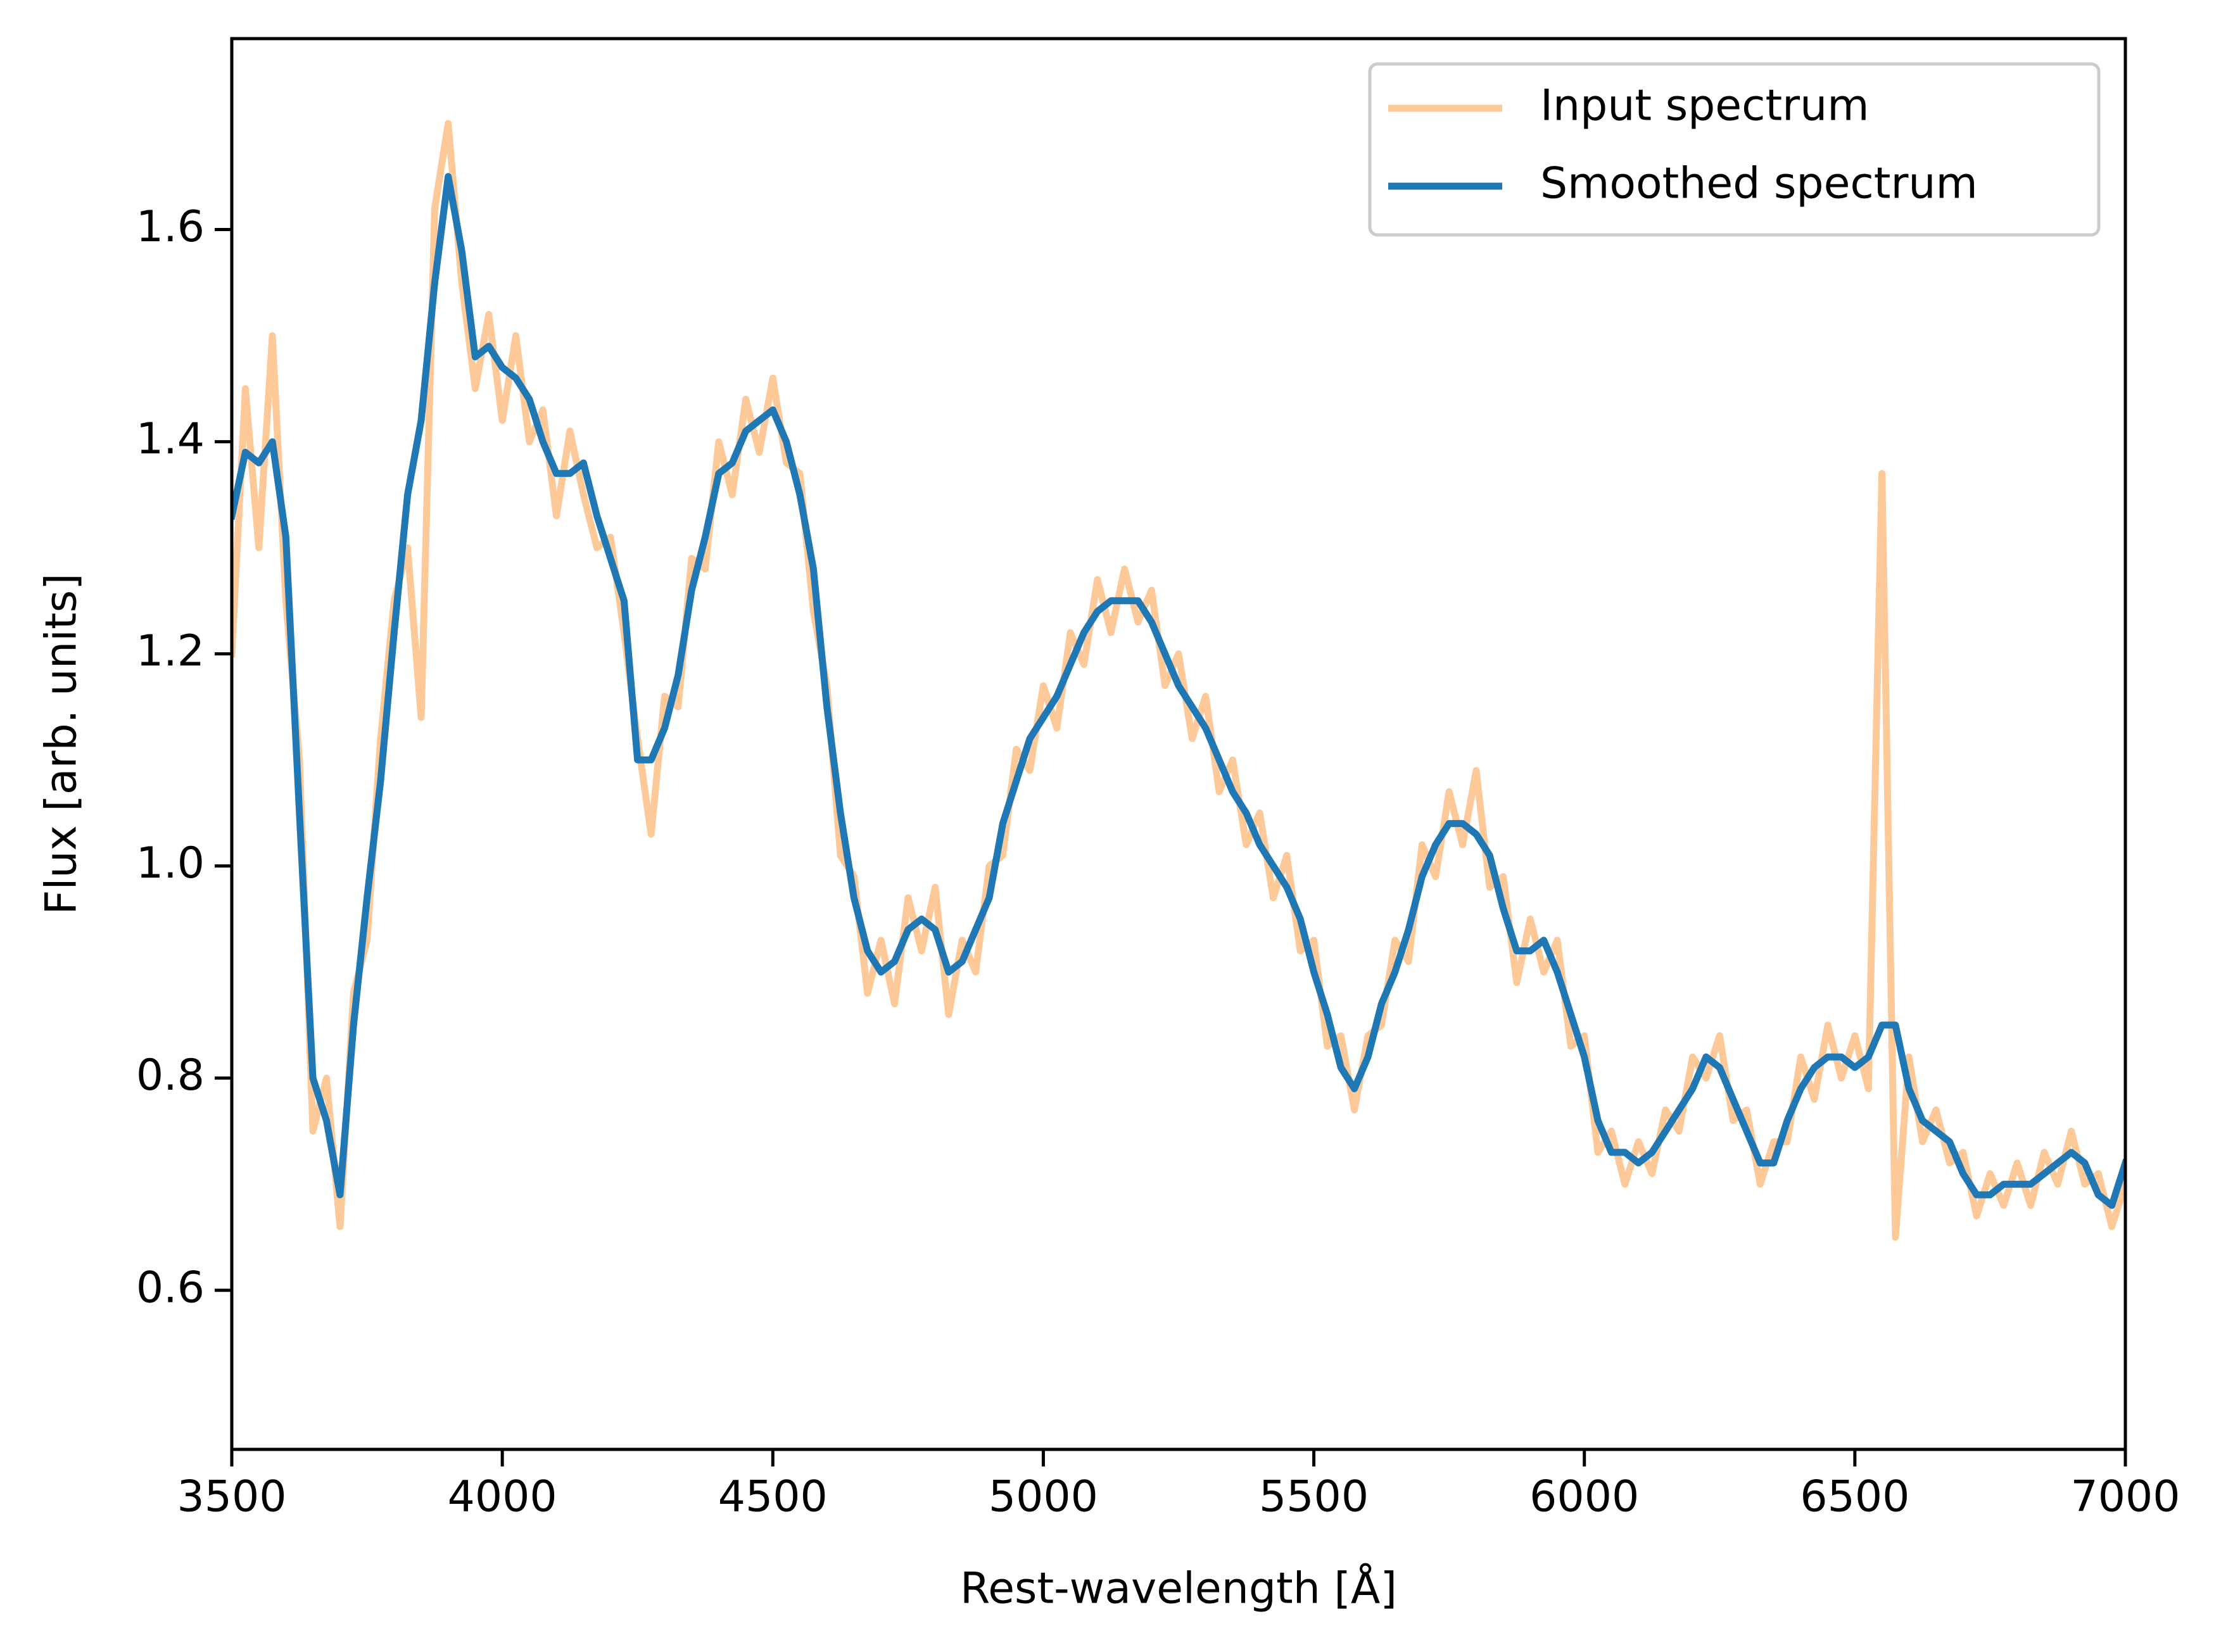  Describe the element at coordinates (231, 1497) in the screenshot. I see `x-tick-label: 3500` at that location.